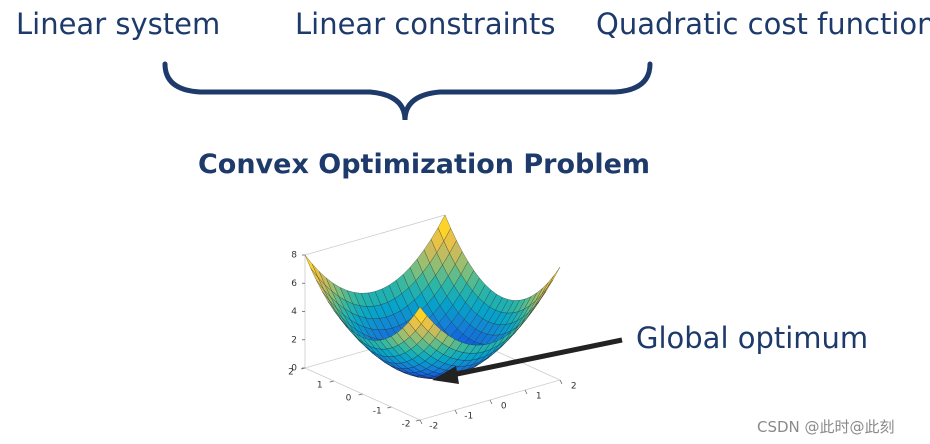 The width and height of the screenshot is (930, 444). I want to click on z-tick-label: 8, so click(294, 256).